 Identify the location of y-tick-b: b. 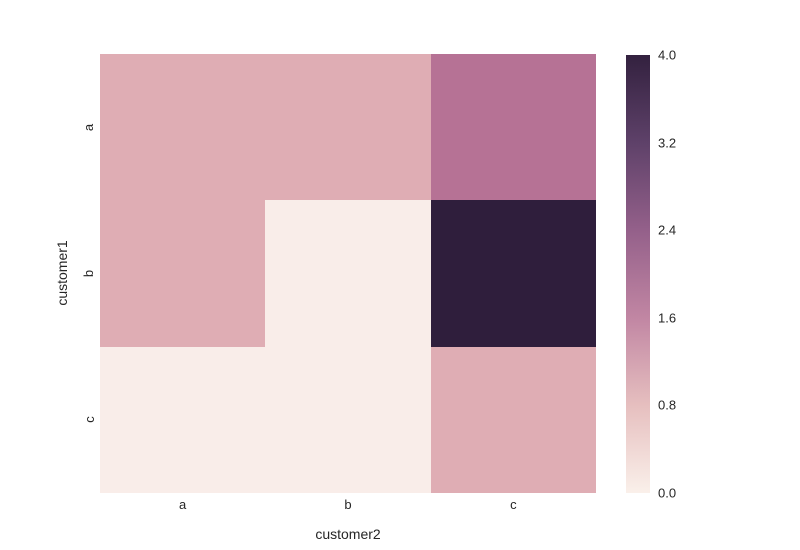
(88, 273).